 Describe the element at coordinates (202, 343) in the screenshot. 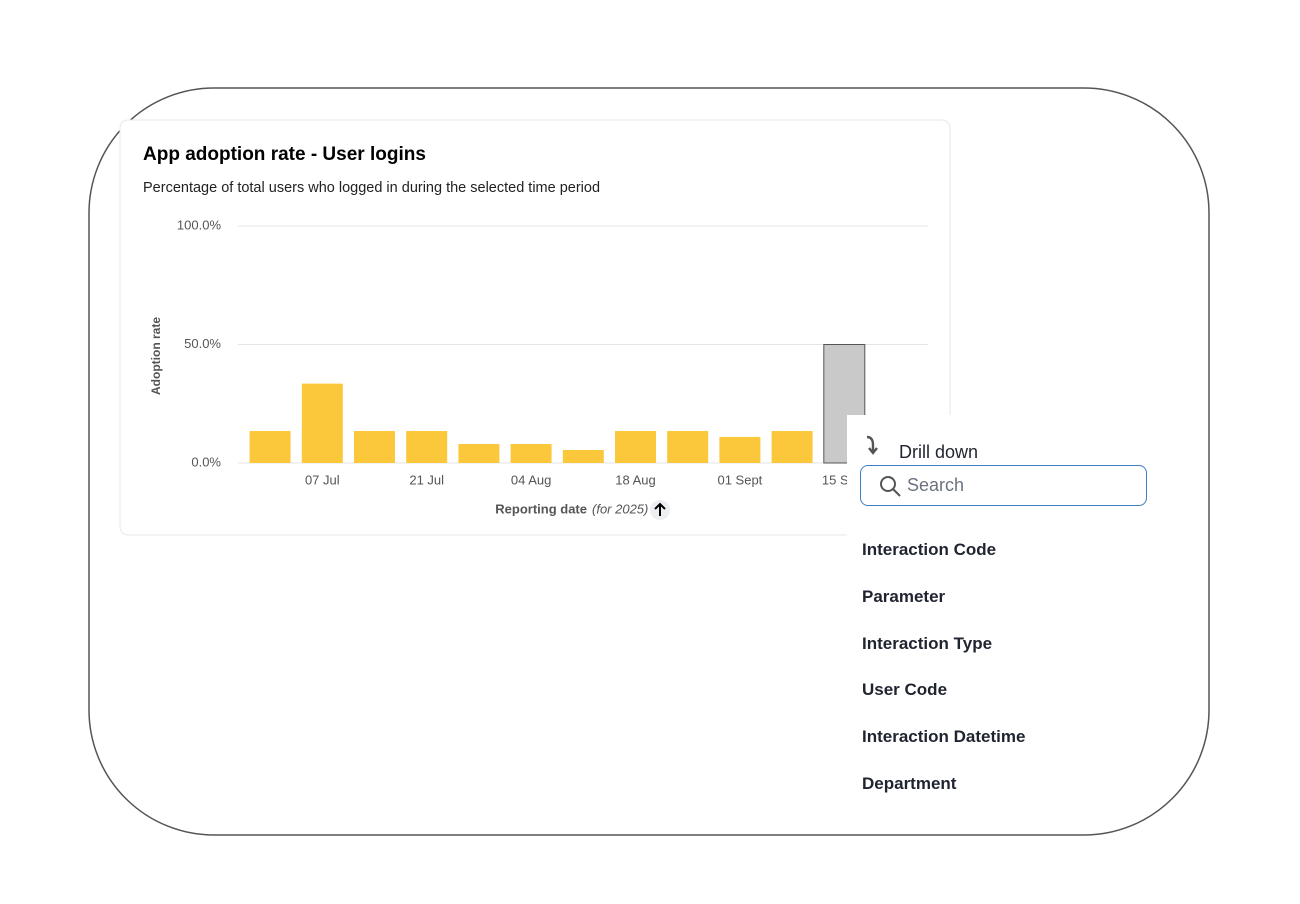

I see `y-tick-label: 50.0%` at that location.